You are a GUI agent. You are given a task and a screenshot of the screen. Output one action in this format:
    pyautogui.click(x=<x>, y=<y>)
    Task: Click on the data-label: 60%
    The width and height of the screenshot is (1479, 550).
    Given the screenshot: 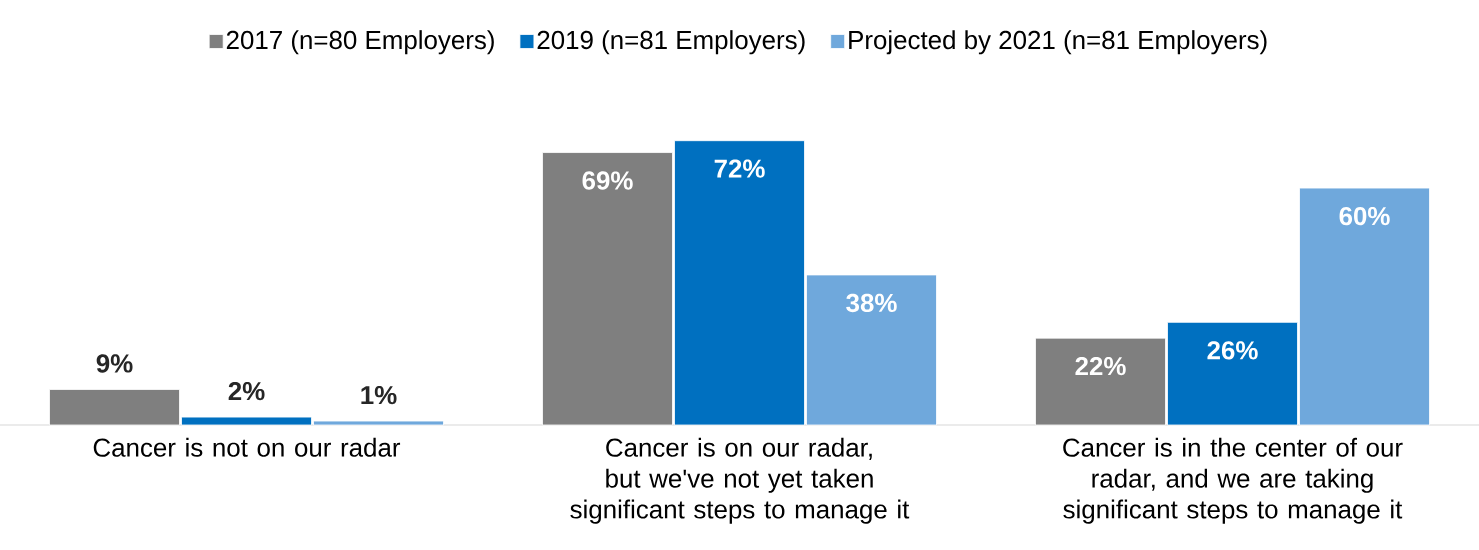 What is the action you would take?
    pyautogui.click(x=1364, y=216)
    